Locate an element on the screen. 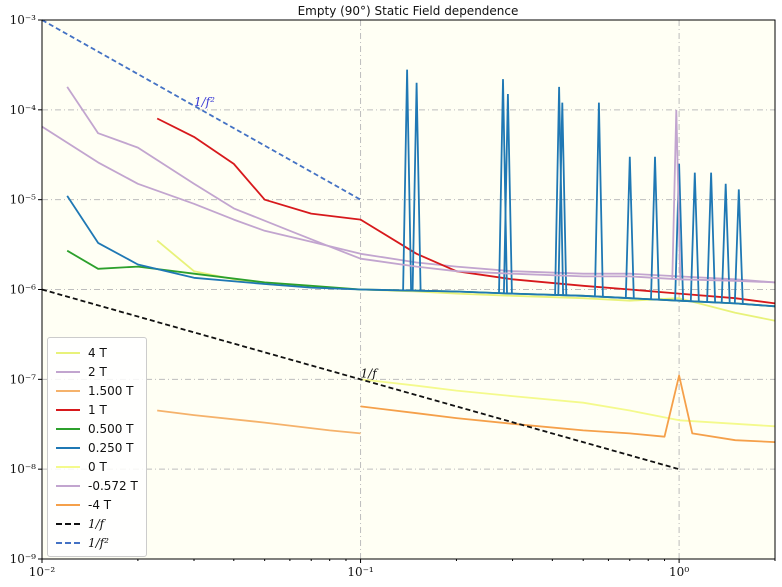  legend-item-3: 1 T is located at coordinates (81, 410).